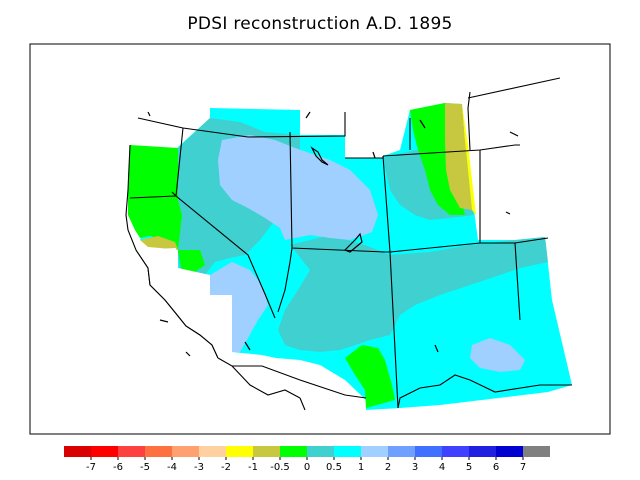  Describe the element at coordinates (334, 467) in the screenshot. I see `legend-label: 0.5` at that location.